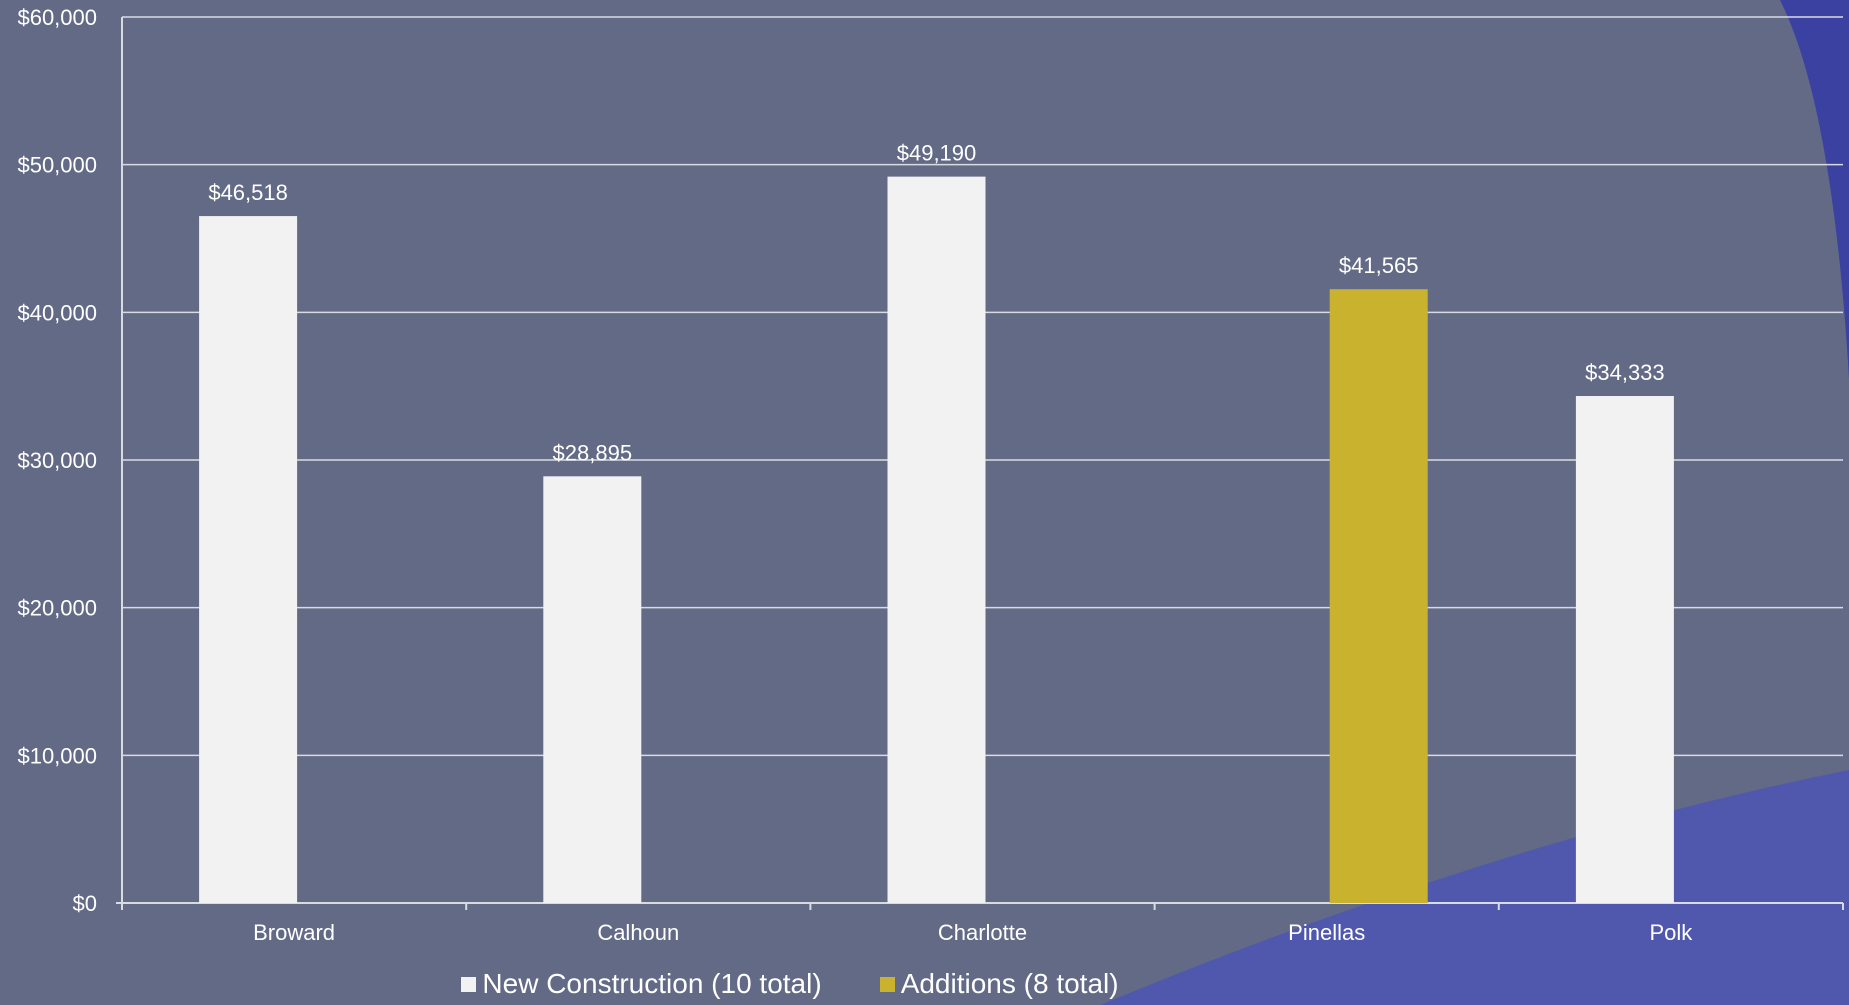  Describe the element at coordinates (887, 984) in the screenshot. I see `legend-swatch-additions` at that location.